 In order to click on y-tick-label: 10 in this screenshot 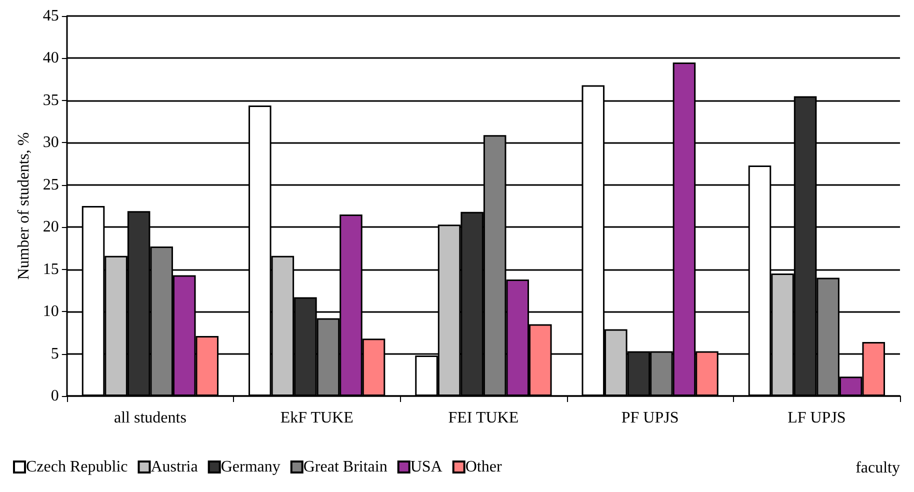, I will do `click(50, 311)`.